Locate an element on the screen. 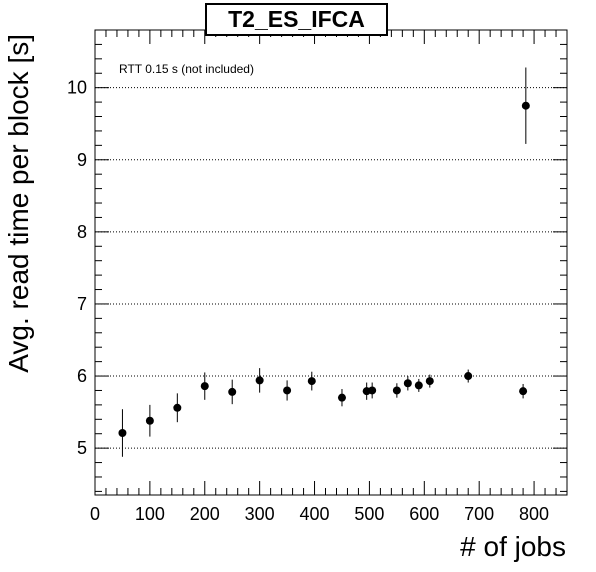  x-axis-title: # of jobs is located at coordinates (513, 546).